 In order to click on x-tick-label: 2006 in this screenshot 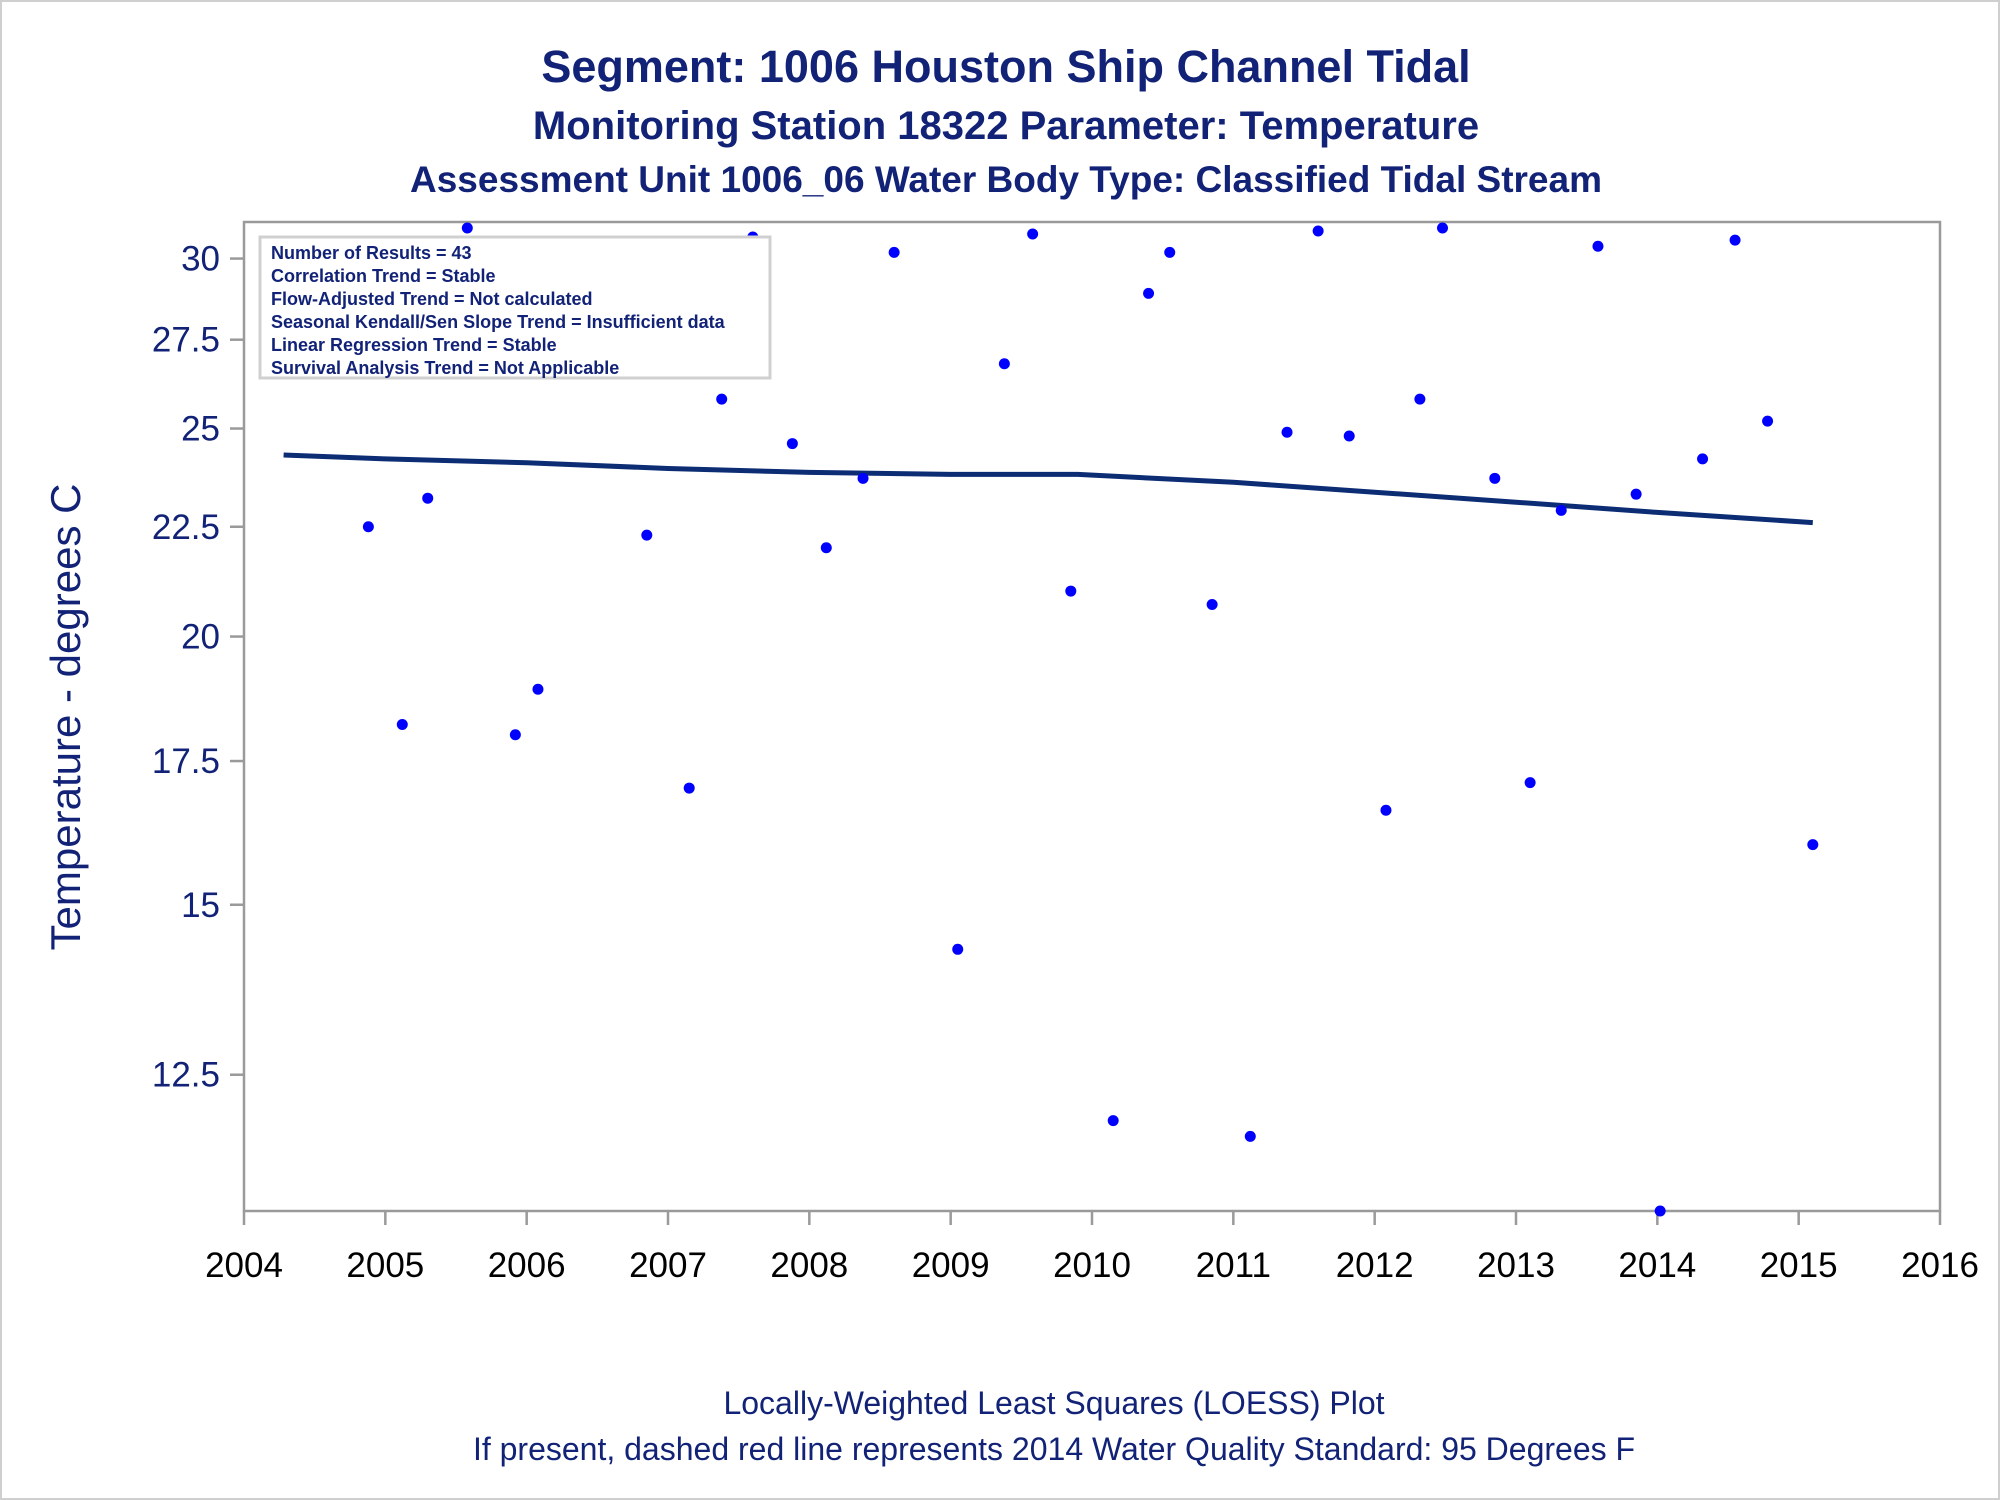, I will do `click(527, 1265)`.